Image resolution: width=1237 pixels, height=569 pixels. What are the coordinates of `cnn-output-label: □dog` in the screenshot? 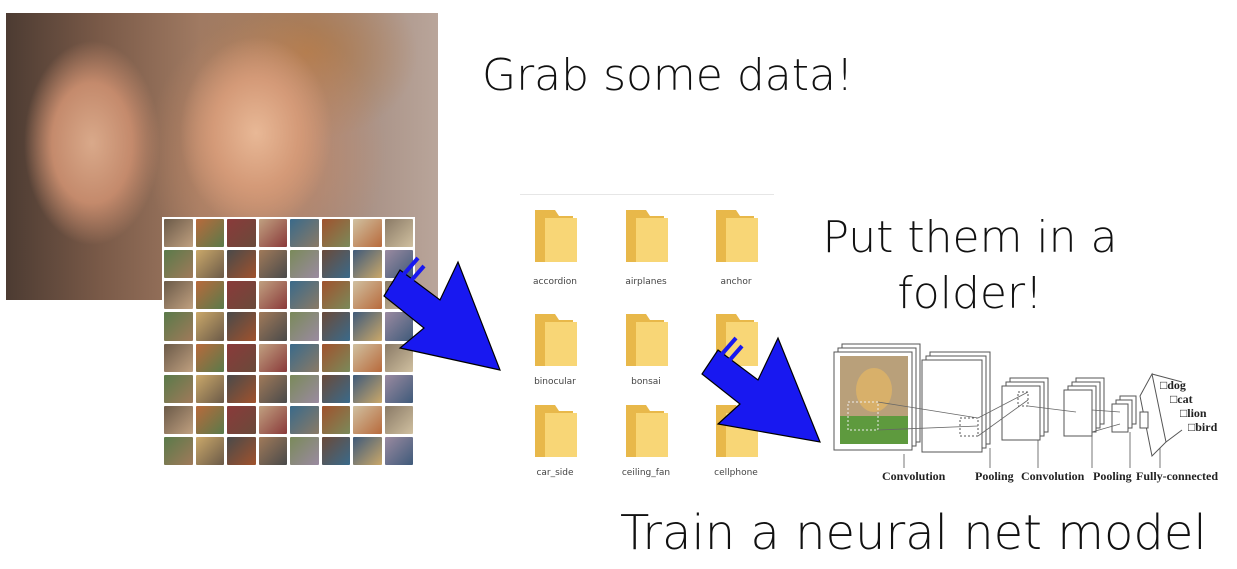 It's located at (1173, 385).